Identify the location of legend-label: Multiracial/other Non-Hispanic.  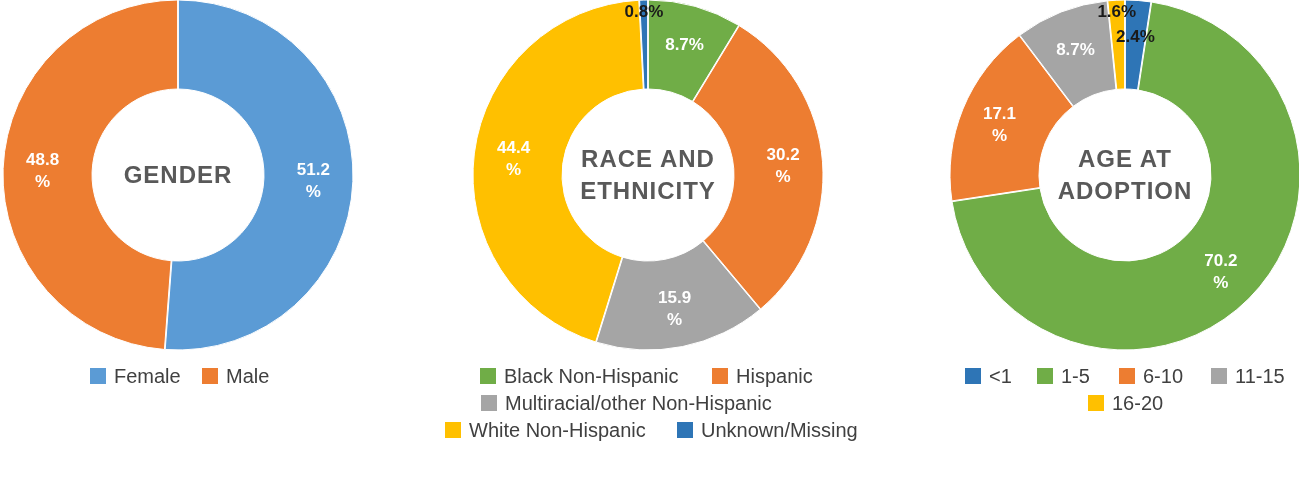
(638, 403).